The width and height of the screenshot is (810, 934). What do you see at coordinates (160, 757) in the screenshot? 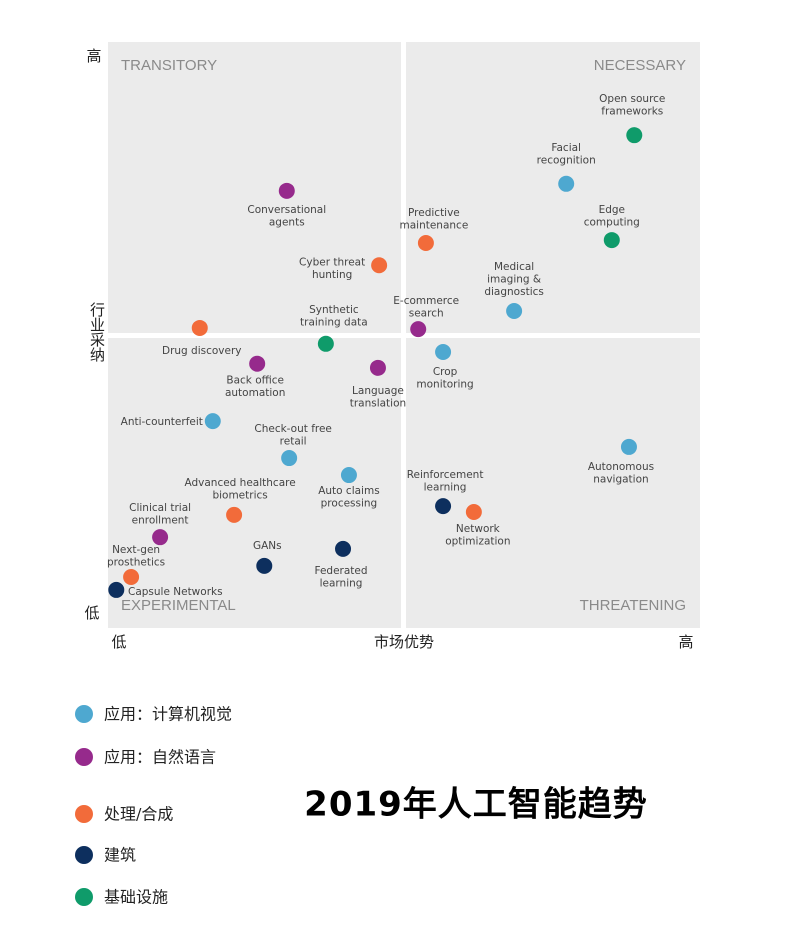
I see `legend-label: 应用：自然语言` at bounding box center [160, 757].